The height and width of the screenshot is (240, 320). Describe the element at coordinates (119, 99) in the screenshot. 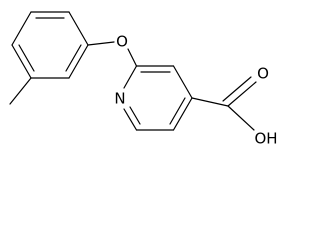

I see `atom-label: N` at that location.